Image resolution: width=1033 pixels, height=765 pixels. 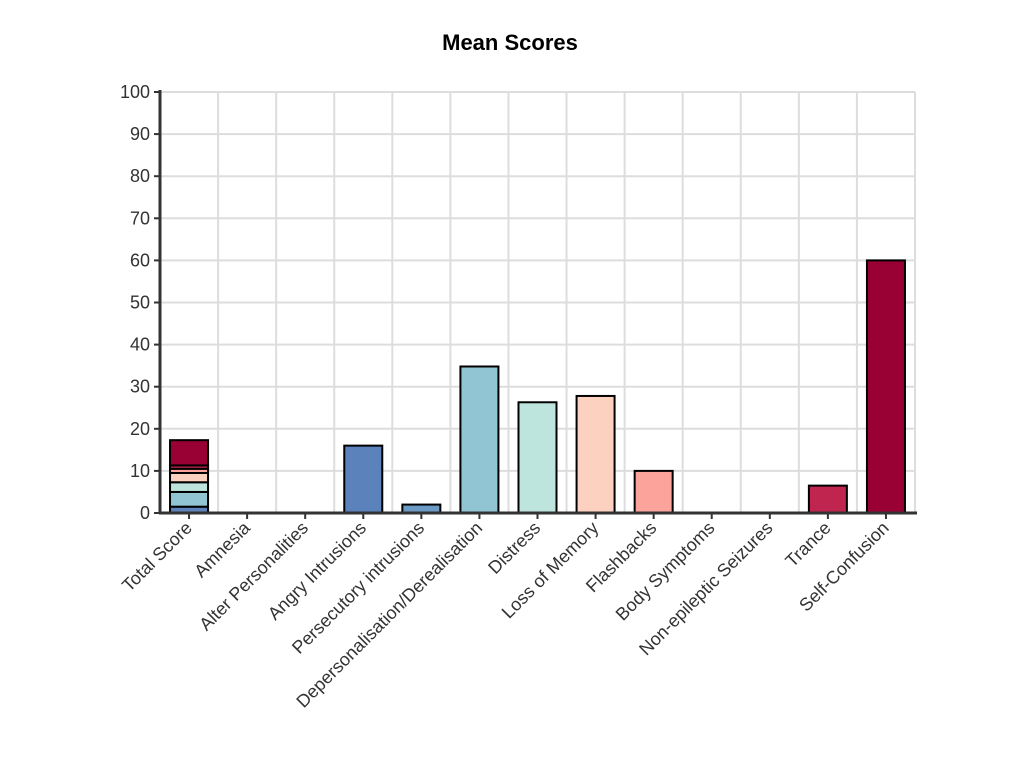 I want to click on y-tick-label: 0, so click(x=145, y=513).